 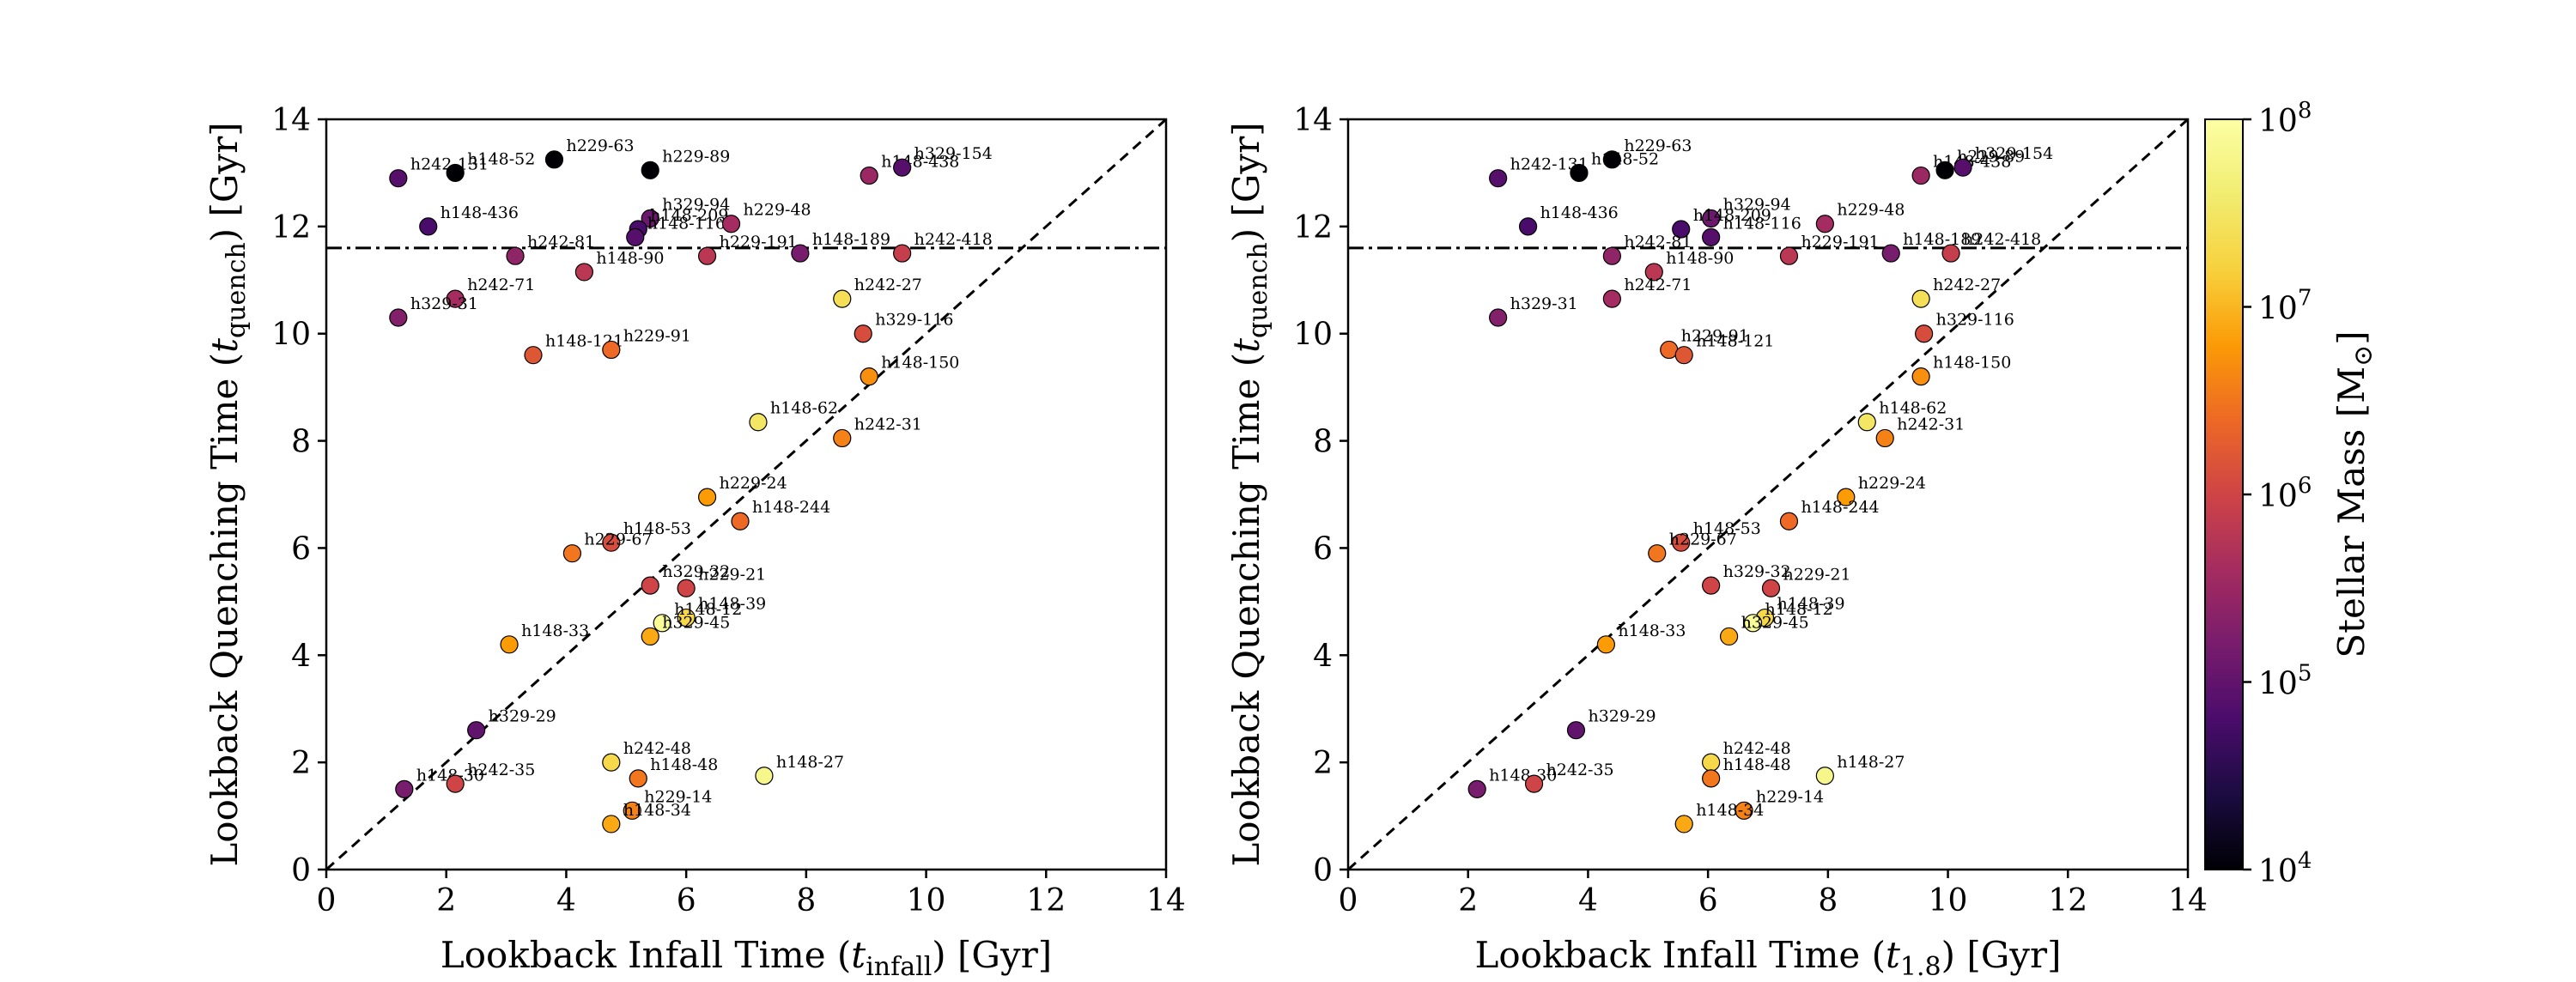 What do you see at coordinates (1762, 223) in the screenshot?
I see `right-point-label: h148-116` at bounding box center [1762, 223].